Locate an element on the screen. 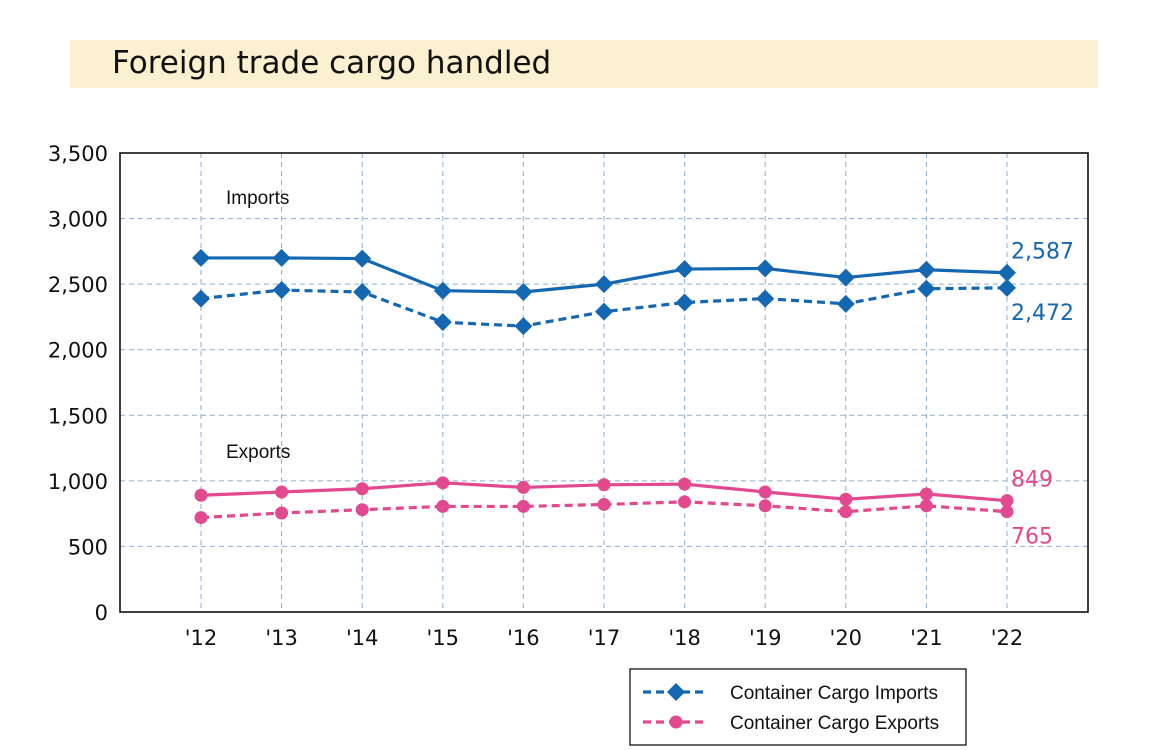  x-tick-label: '17 is located at coordinates (604, 638).